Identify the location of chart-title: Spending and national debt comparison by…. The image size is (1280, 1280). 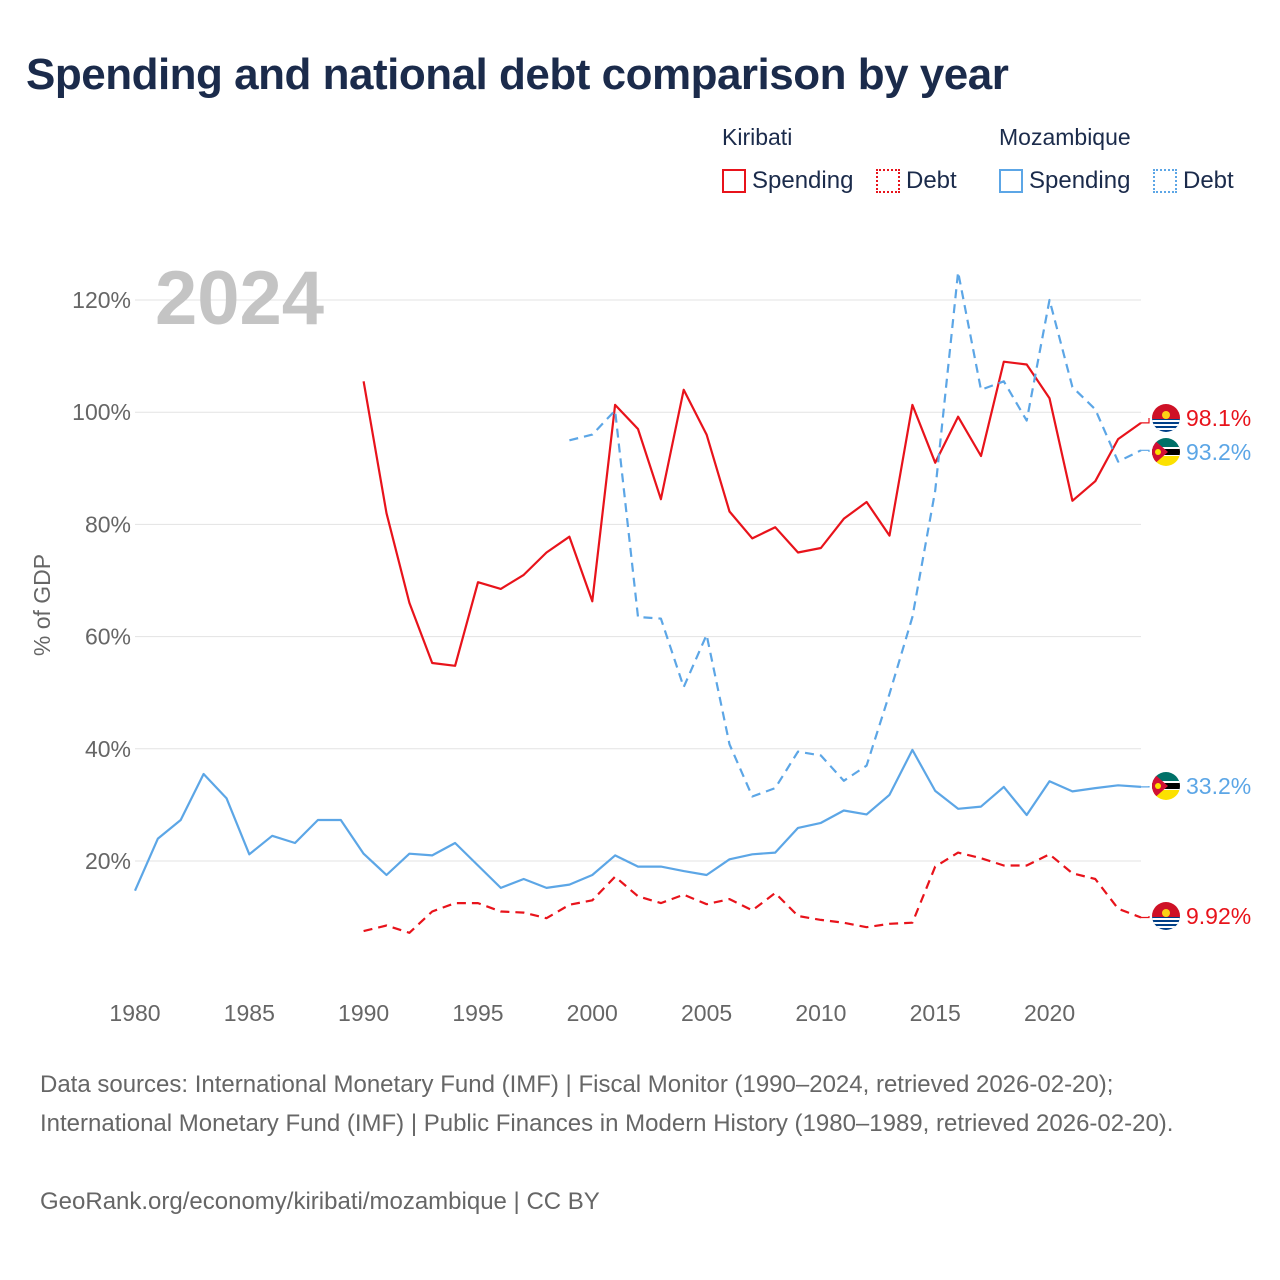
(517, 74).